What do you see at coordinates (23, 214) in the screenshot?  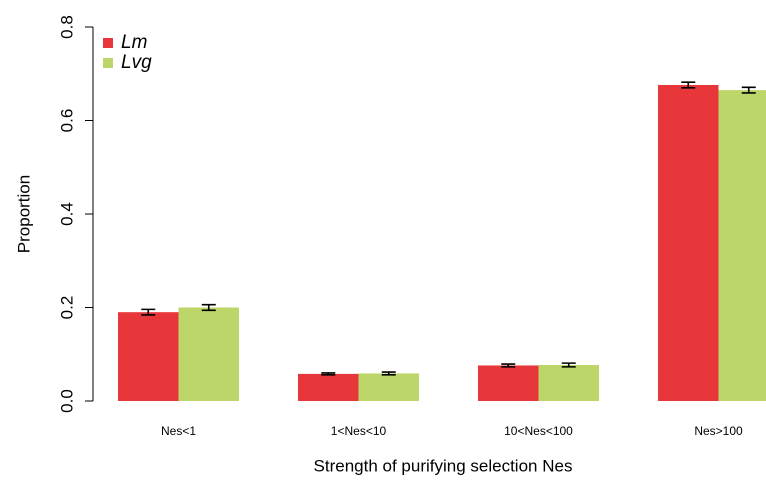 I see `y-axis-label: Proportion` at bounding box center [23, 214].